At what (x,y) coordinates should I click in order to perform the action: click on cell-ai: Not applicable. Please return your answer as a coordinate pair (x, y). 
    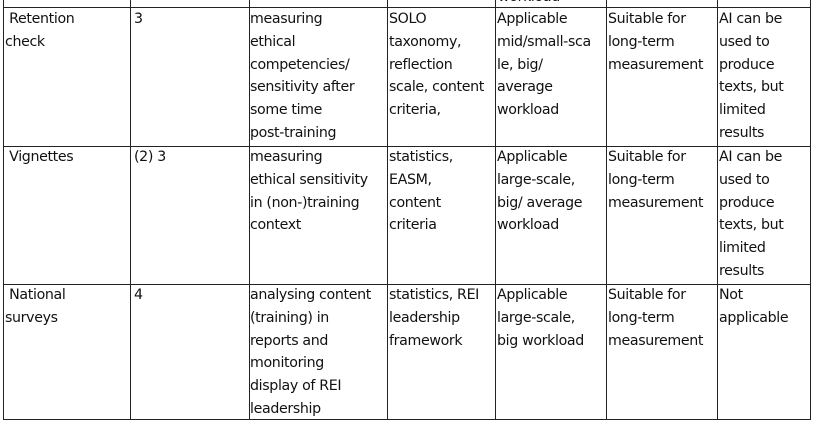
    Looking at the image, I should click on (754, 306).